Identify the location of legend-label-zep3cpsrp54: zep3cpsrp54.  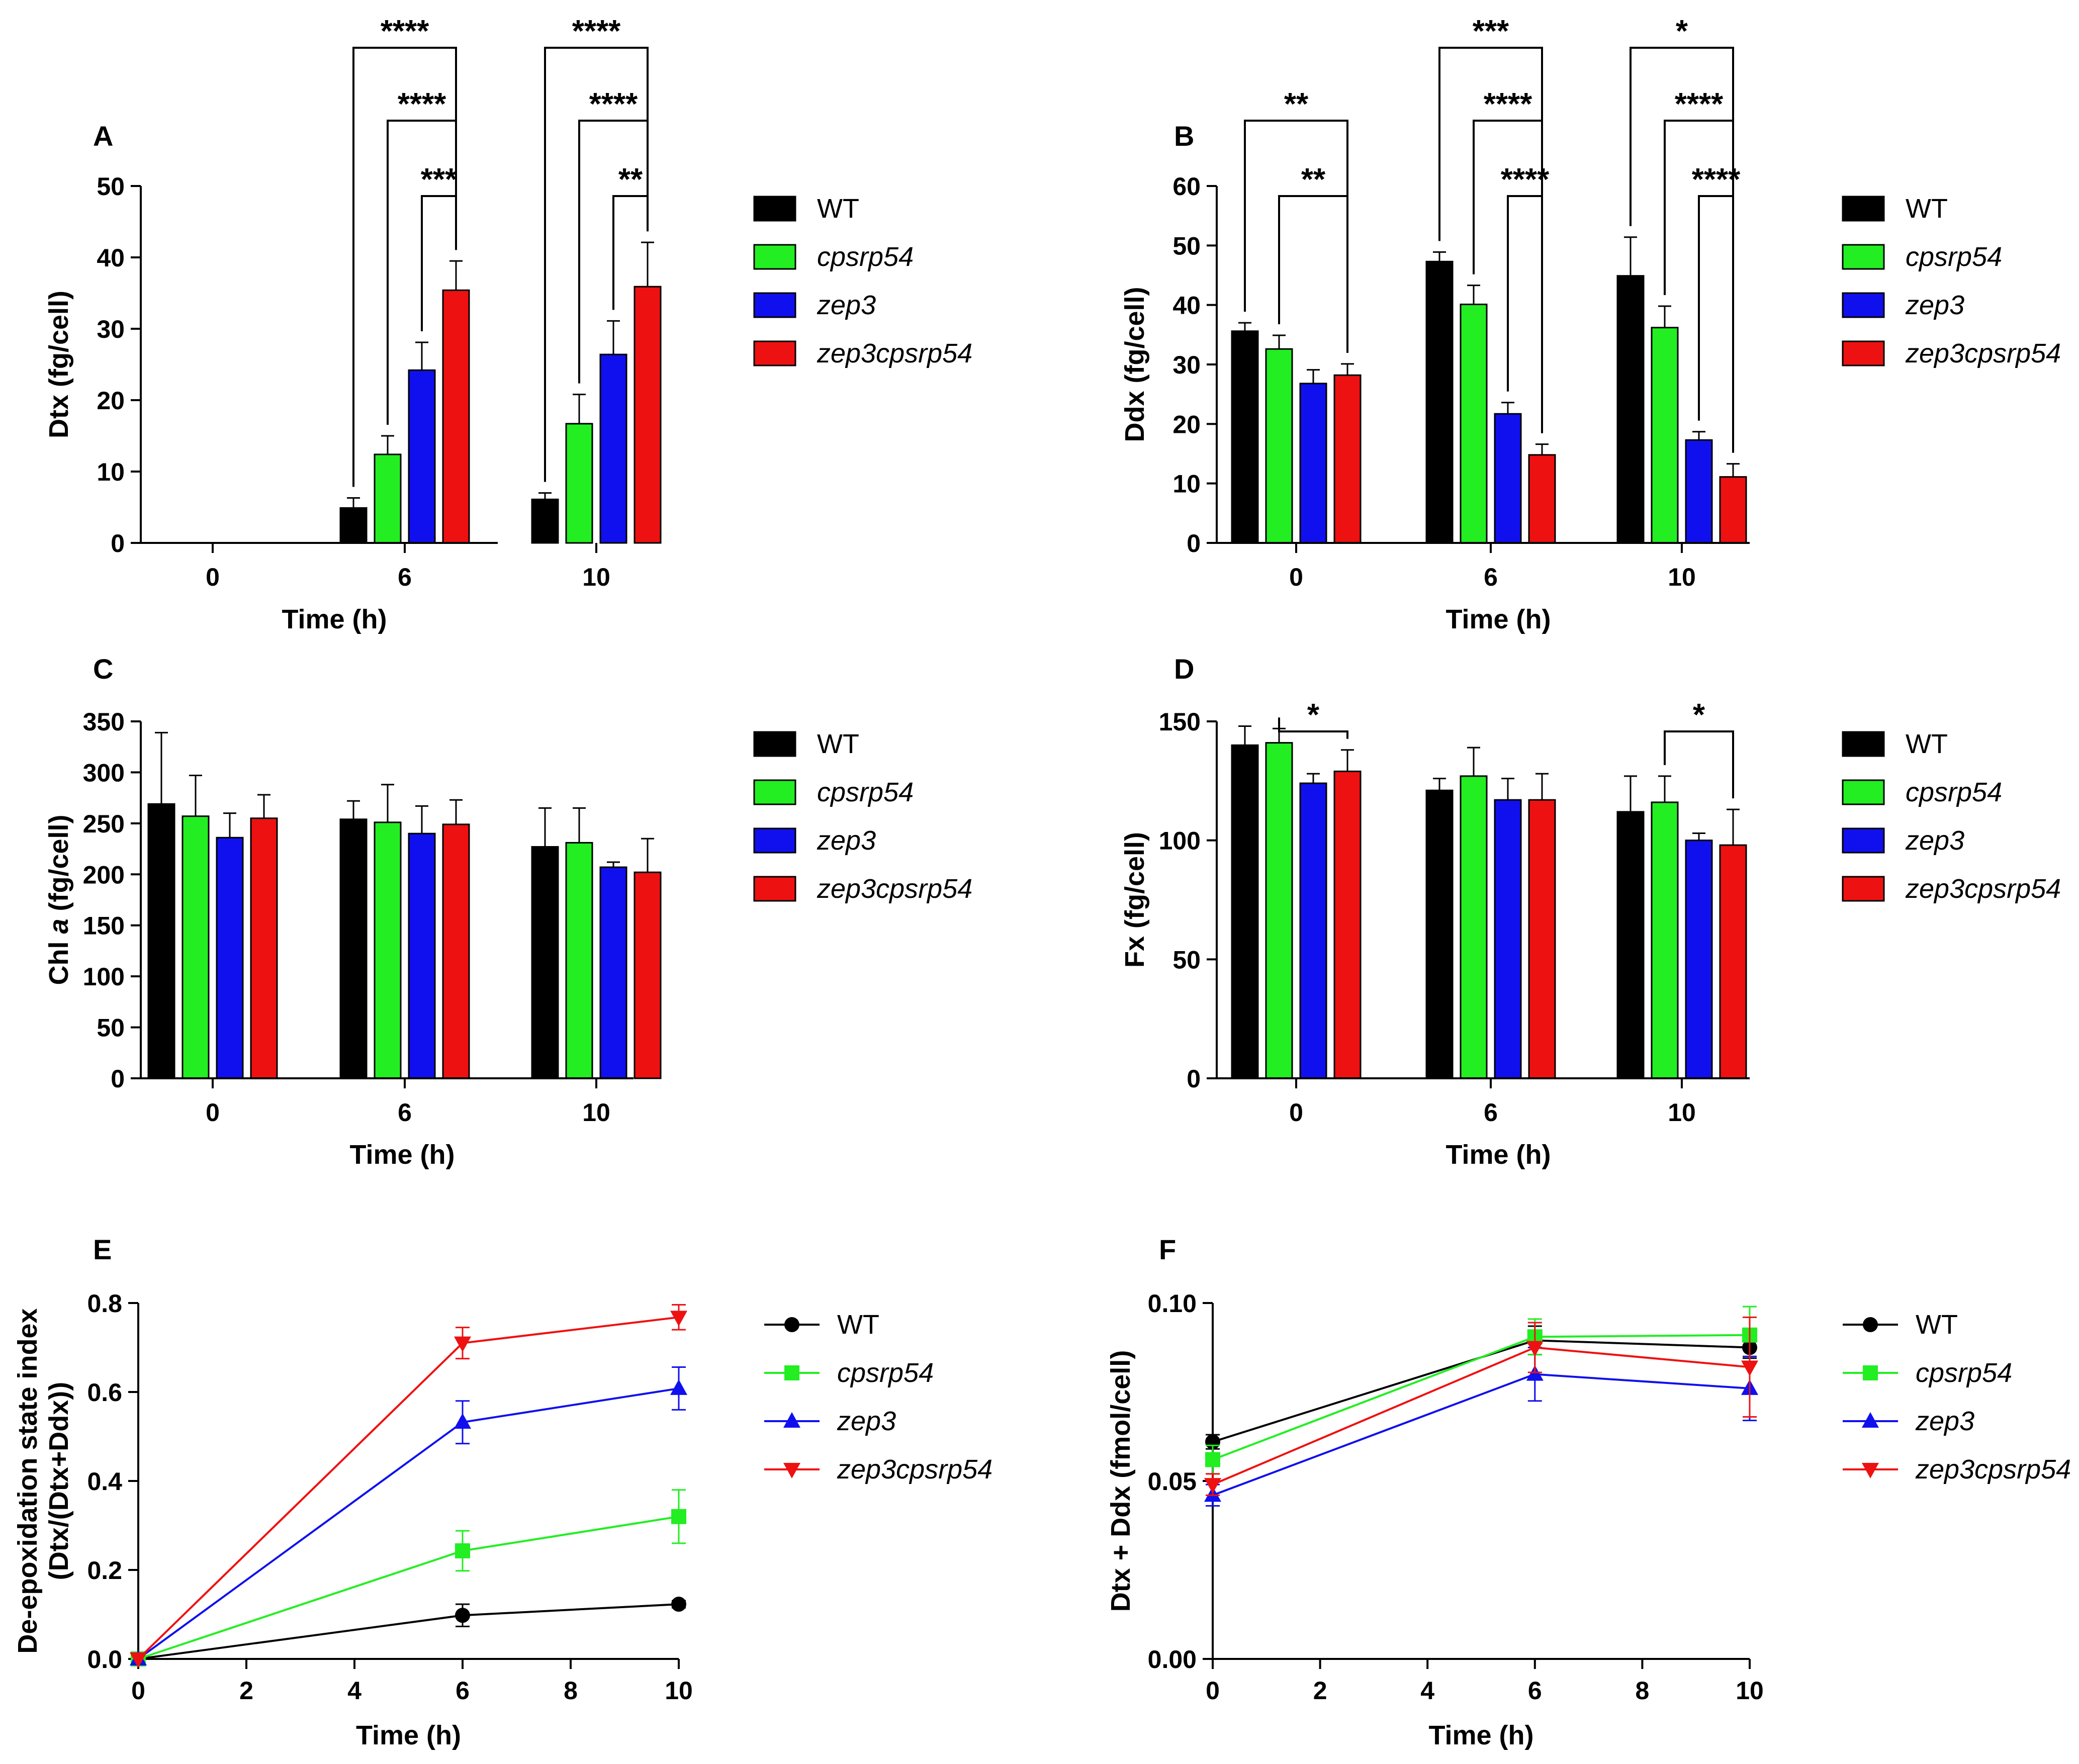
(894, 889).